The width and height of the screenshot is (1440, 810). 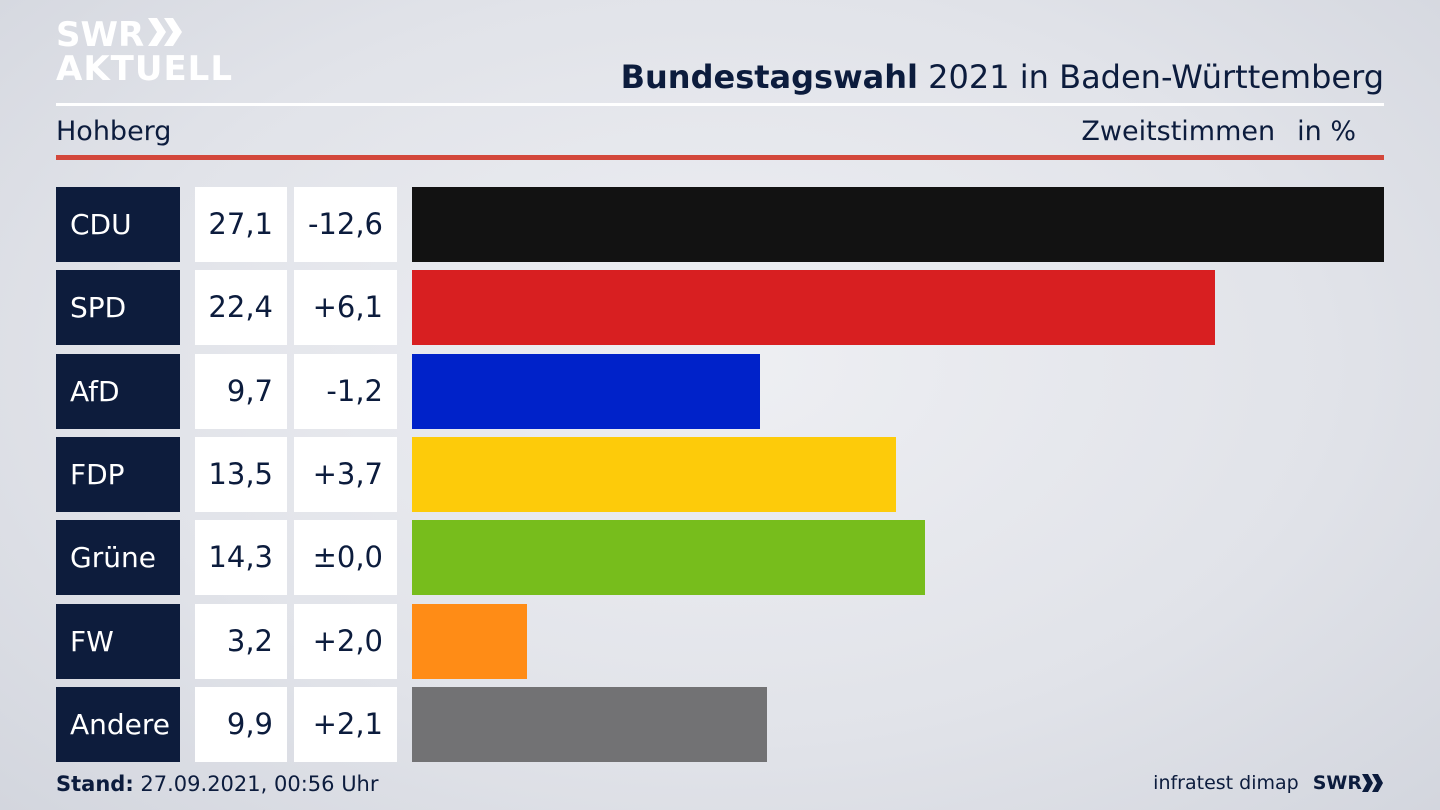 I want to click on change-label: -12,6, so click(x=345, y=224).